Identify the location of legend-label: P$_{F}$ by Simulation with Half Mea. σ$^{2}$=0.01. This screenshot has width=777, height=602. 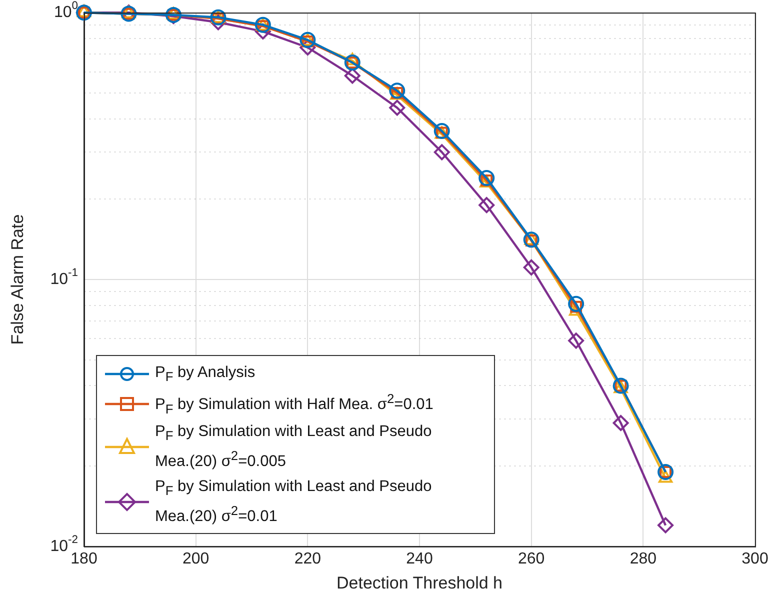
(294, 404).